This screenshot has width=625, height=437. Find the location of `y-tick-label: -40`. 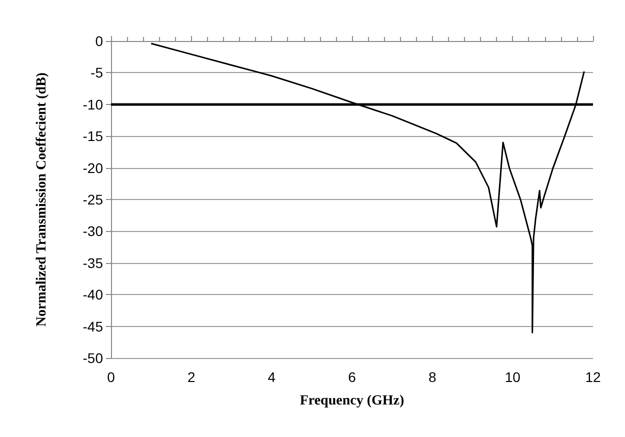

y-tick-label: -40 is located at coordinates (93, 294).